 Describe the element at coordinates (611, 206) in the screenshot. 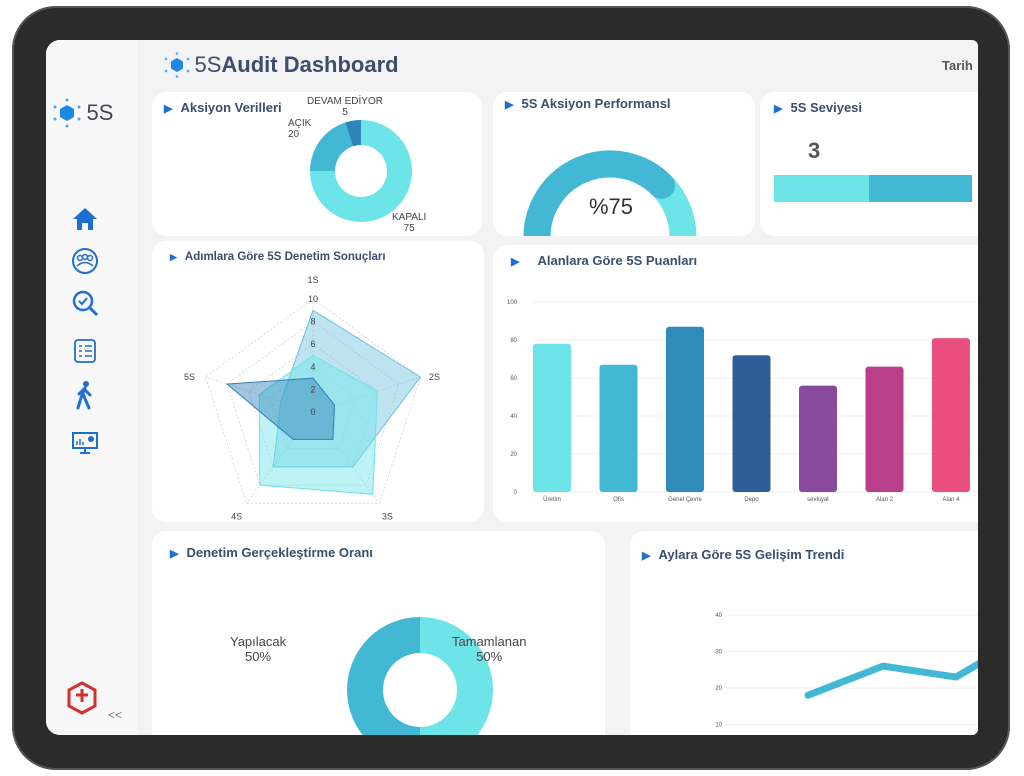

I see `gauge-value: %75` at that location.